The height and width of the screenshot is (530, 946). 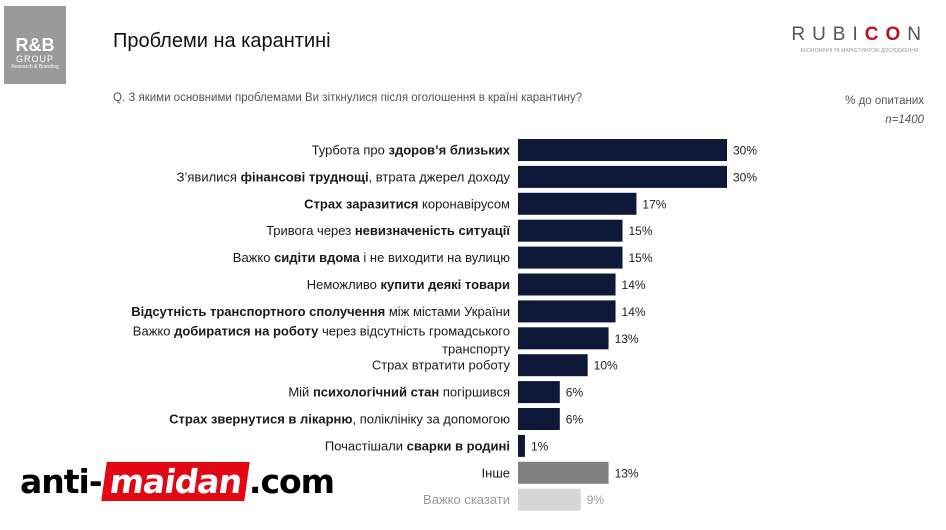 I want to click on data-label: 17%, so click(x=654, y=204).